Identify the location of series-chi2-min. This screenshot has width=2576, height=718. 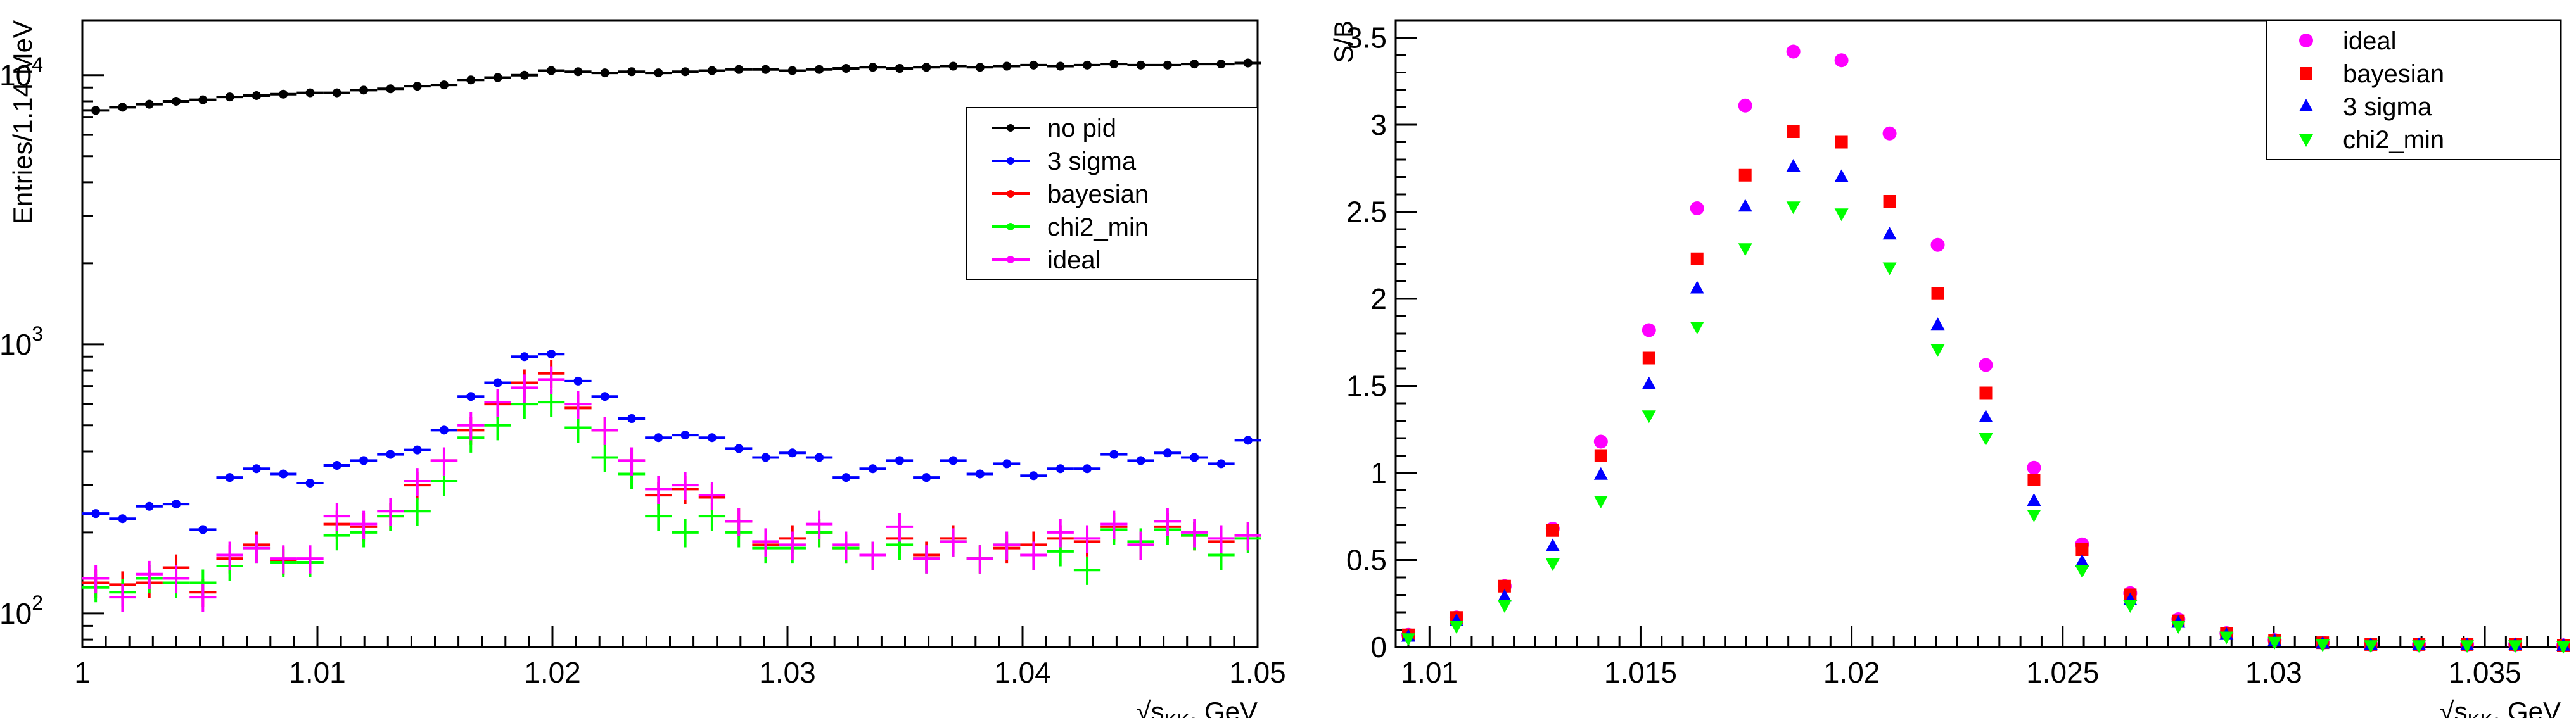
(671, 498).